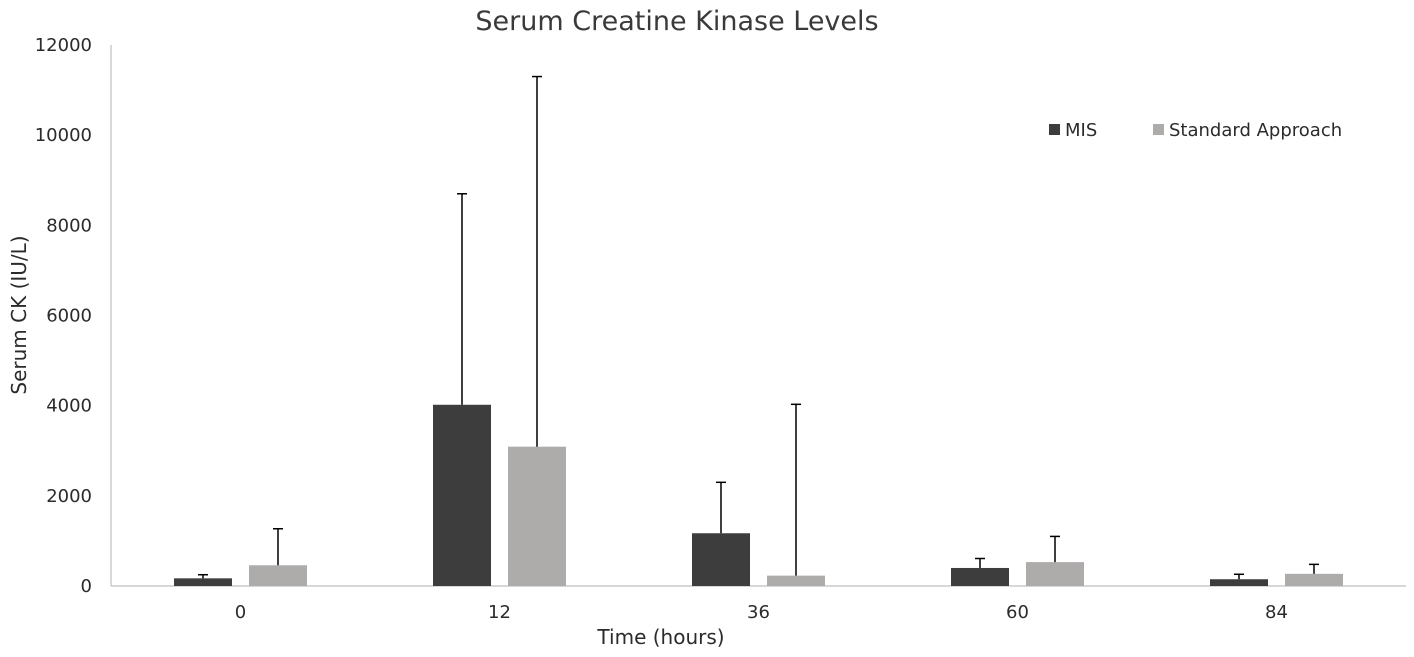  I want to click on x-tick-label: 84, so click(1276, 612).